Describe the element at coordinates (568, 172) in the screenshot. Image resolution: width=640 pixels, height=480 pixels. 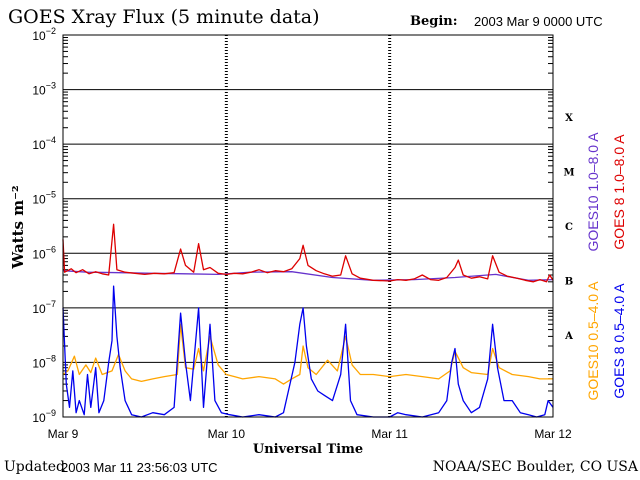
I see `flare-class-label: M` at that location.